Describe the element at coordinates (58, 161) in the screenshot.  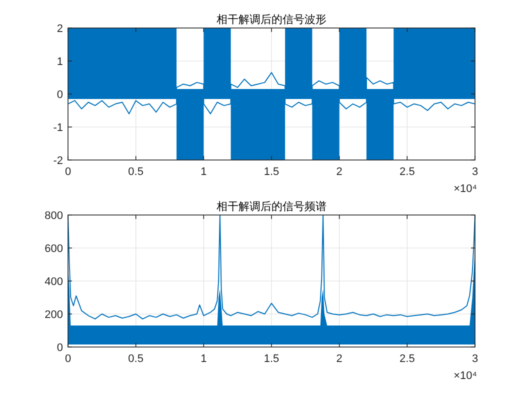
I see `y-tick-label: -2` at that location.